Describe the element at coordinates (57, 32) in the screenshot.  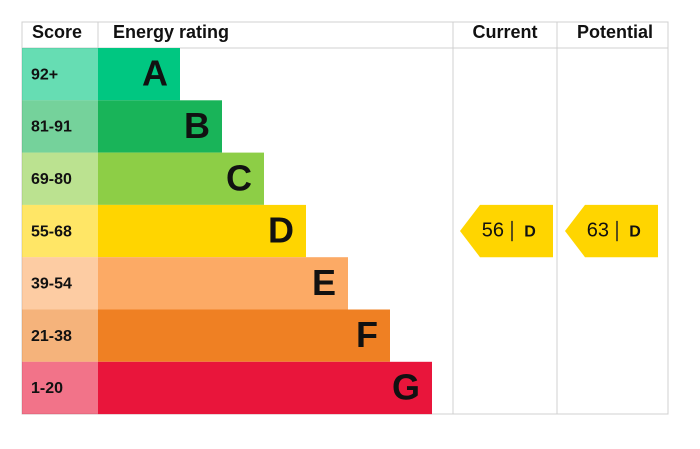
I see `header-score: Score` at that location.